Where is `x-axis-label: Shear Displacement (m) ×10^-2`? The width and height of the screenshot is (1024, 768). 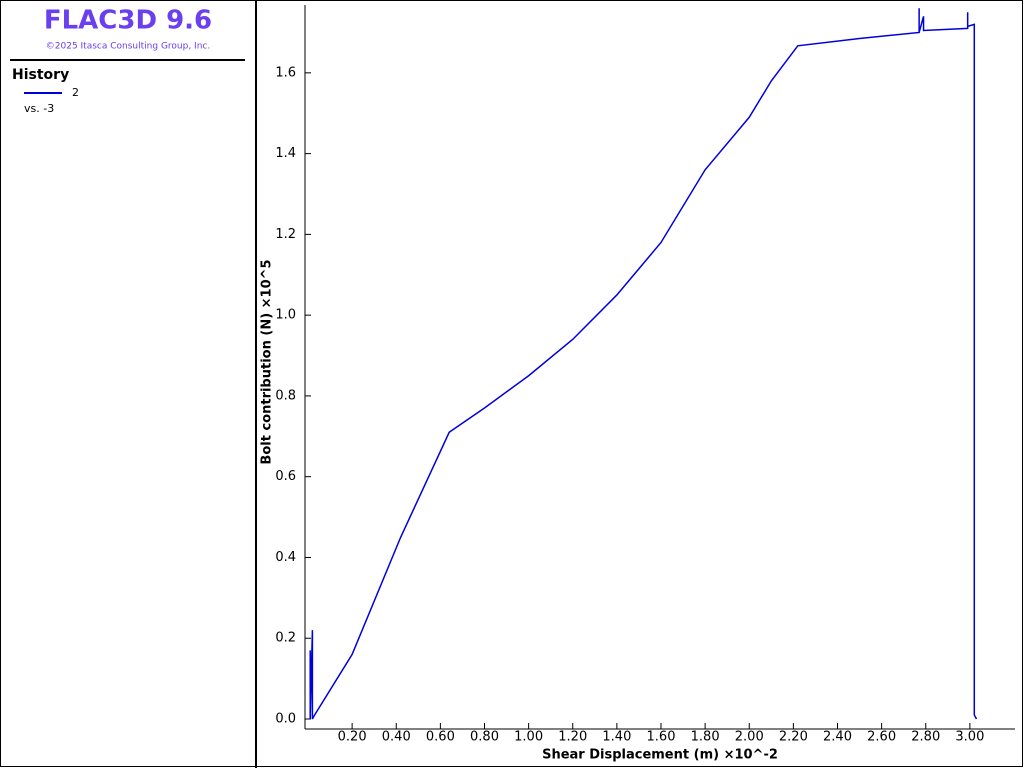 x-axis-label: Shear Displacement (m) ×10^-2 is located at coordinates (660, 755).